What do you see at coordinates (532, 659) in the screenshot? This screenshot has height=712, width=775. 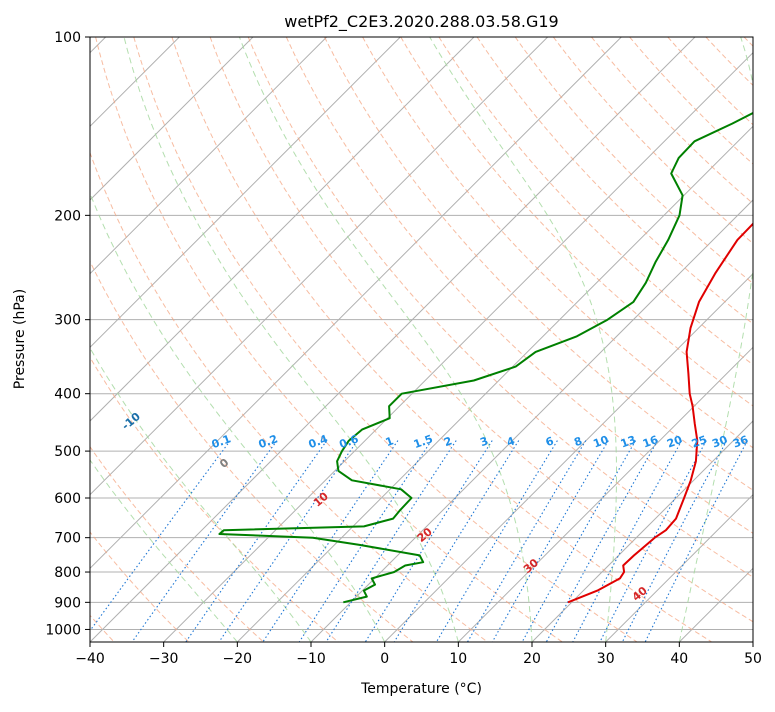 I see `x-tick-label: 20` at bounding box center [532, 659].